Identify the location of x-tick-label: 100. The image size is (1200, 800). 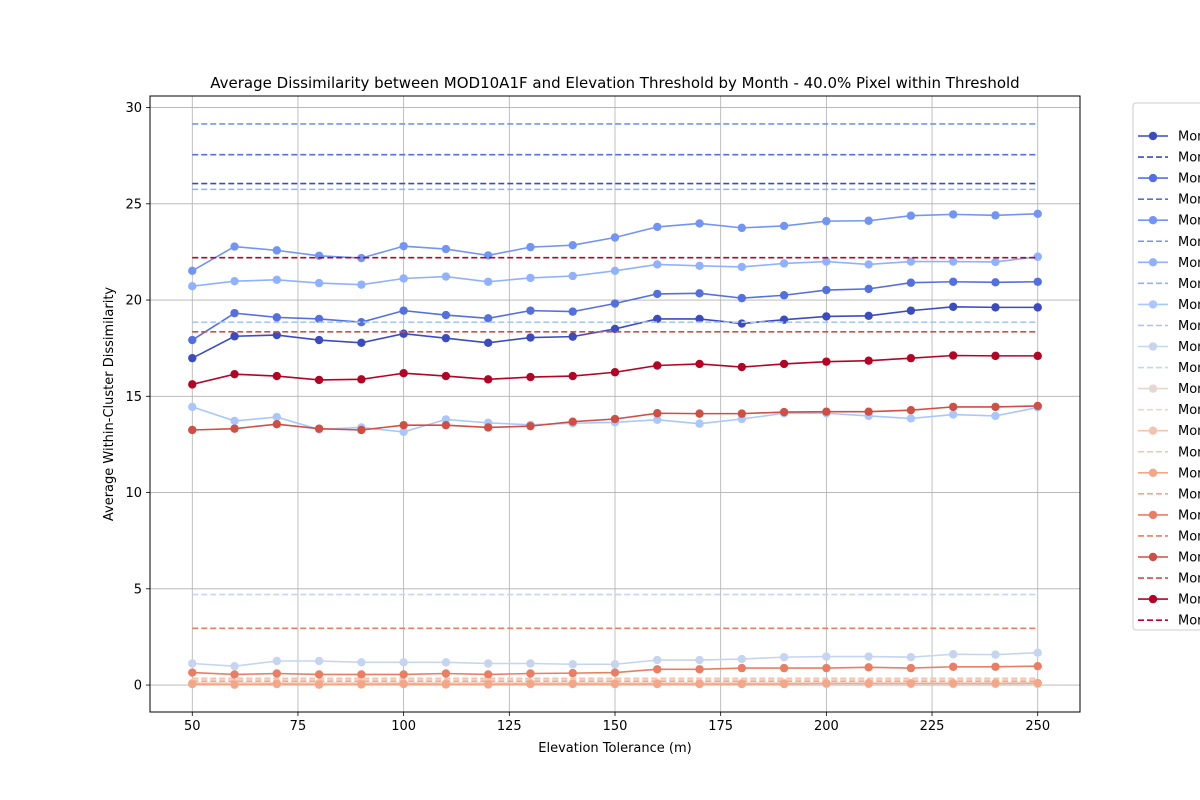
(403, 726).